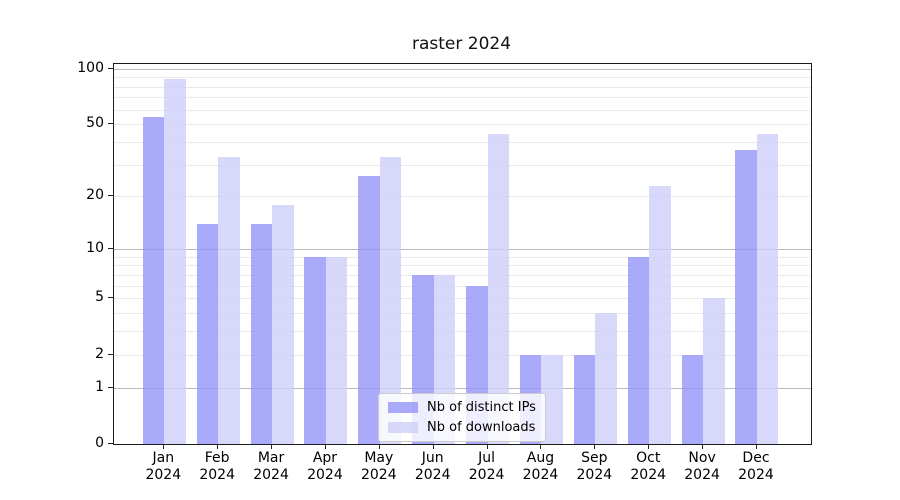 The image size is (900, 500). Describe the element at coordinates (540, 458) in the screenshot. I see `x-tick-month: Aug` at that location.